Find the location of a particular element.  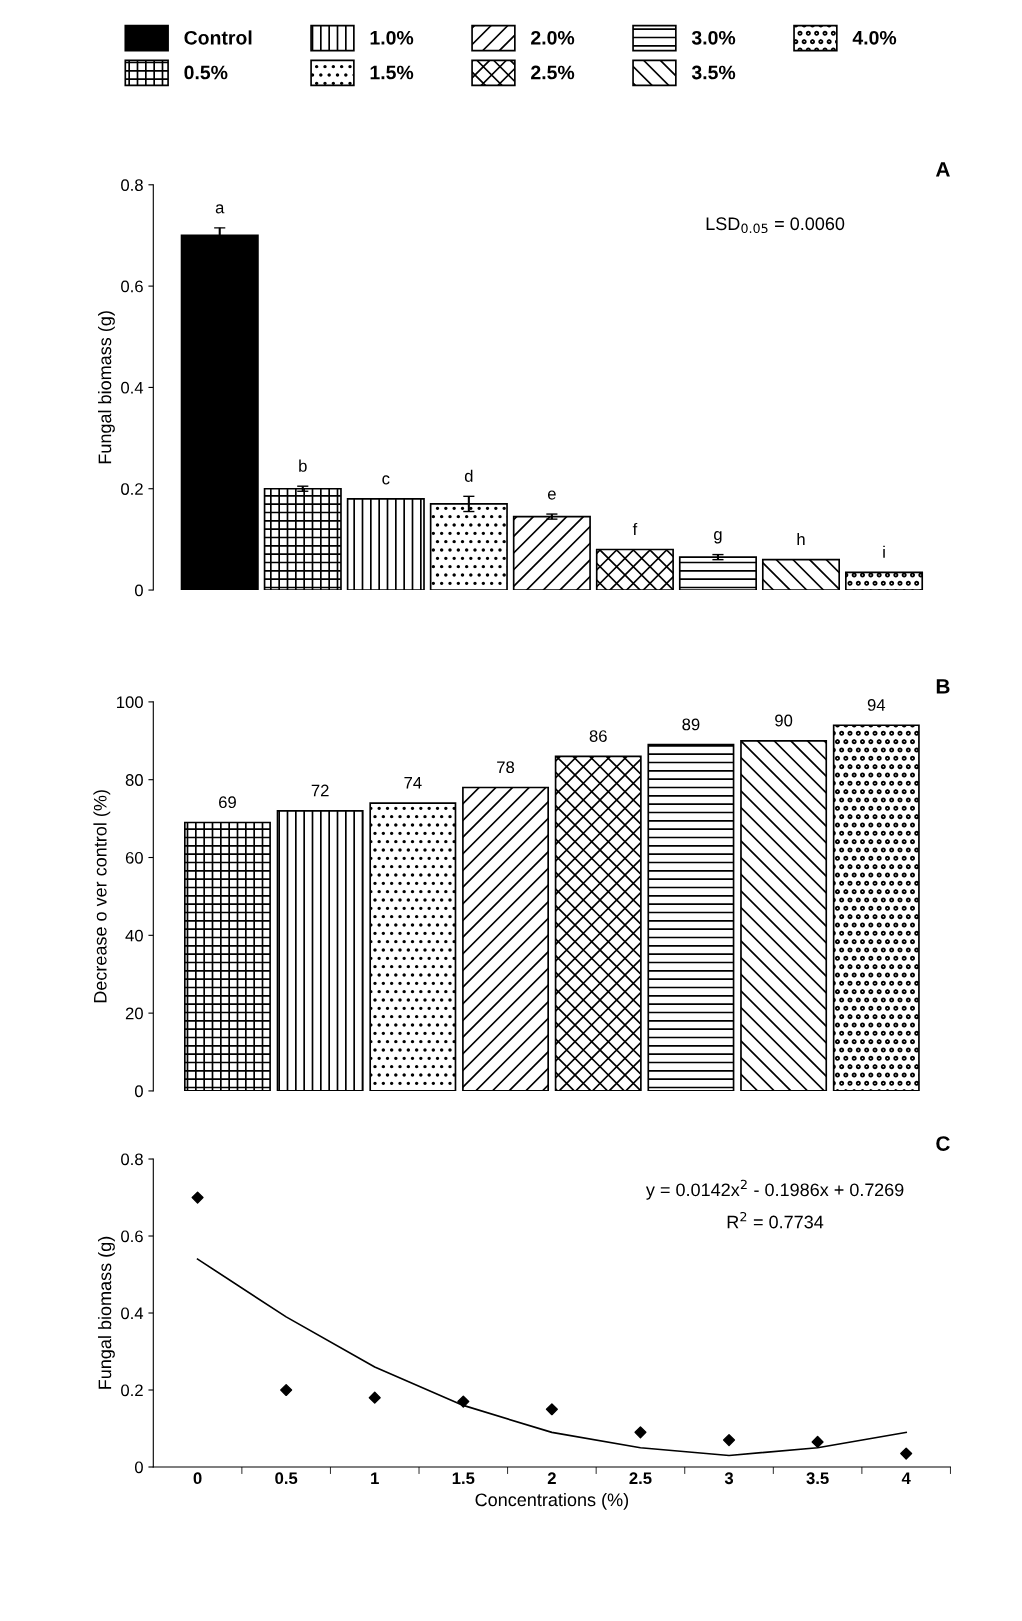

legend-label: Control is located at coordinates (218, 37).